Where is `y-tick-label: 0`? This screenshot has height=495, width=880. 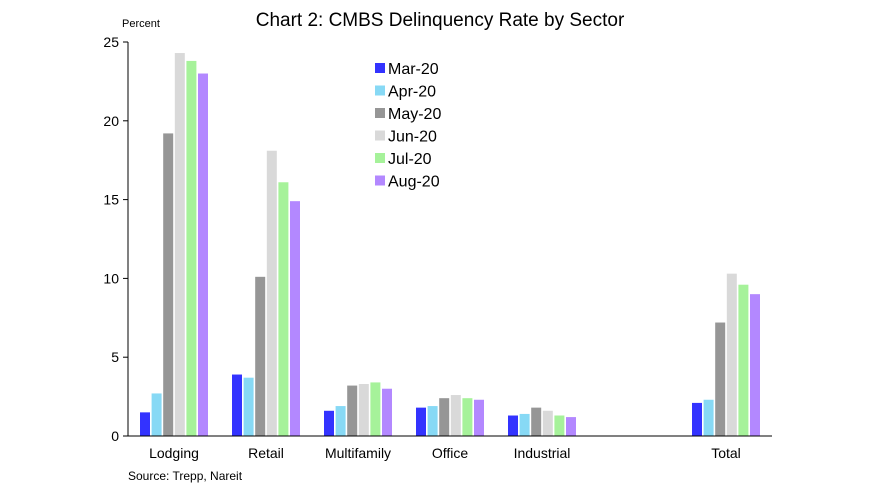 y-tick-label: 0 is located at coordinates (115, 436).